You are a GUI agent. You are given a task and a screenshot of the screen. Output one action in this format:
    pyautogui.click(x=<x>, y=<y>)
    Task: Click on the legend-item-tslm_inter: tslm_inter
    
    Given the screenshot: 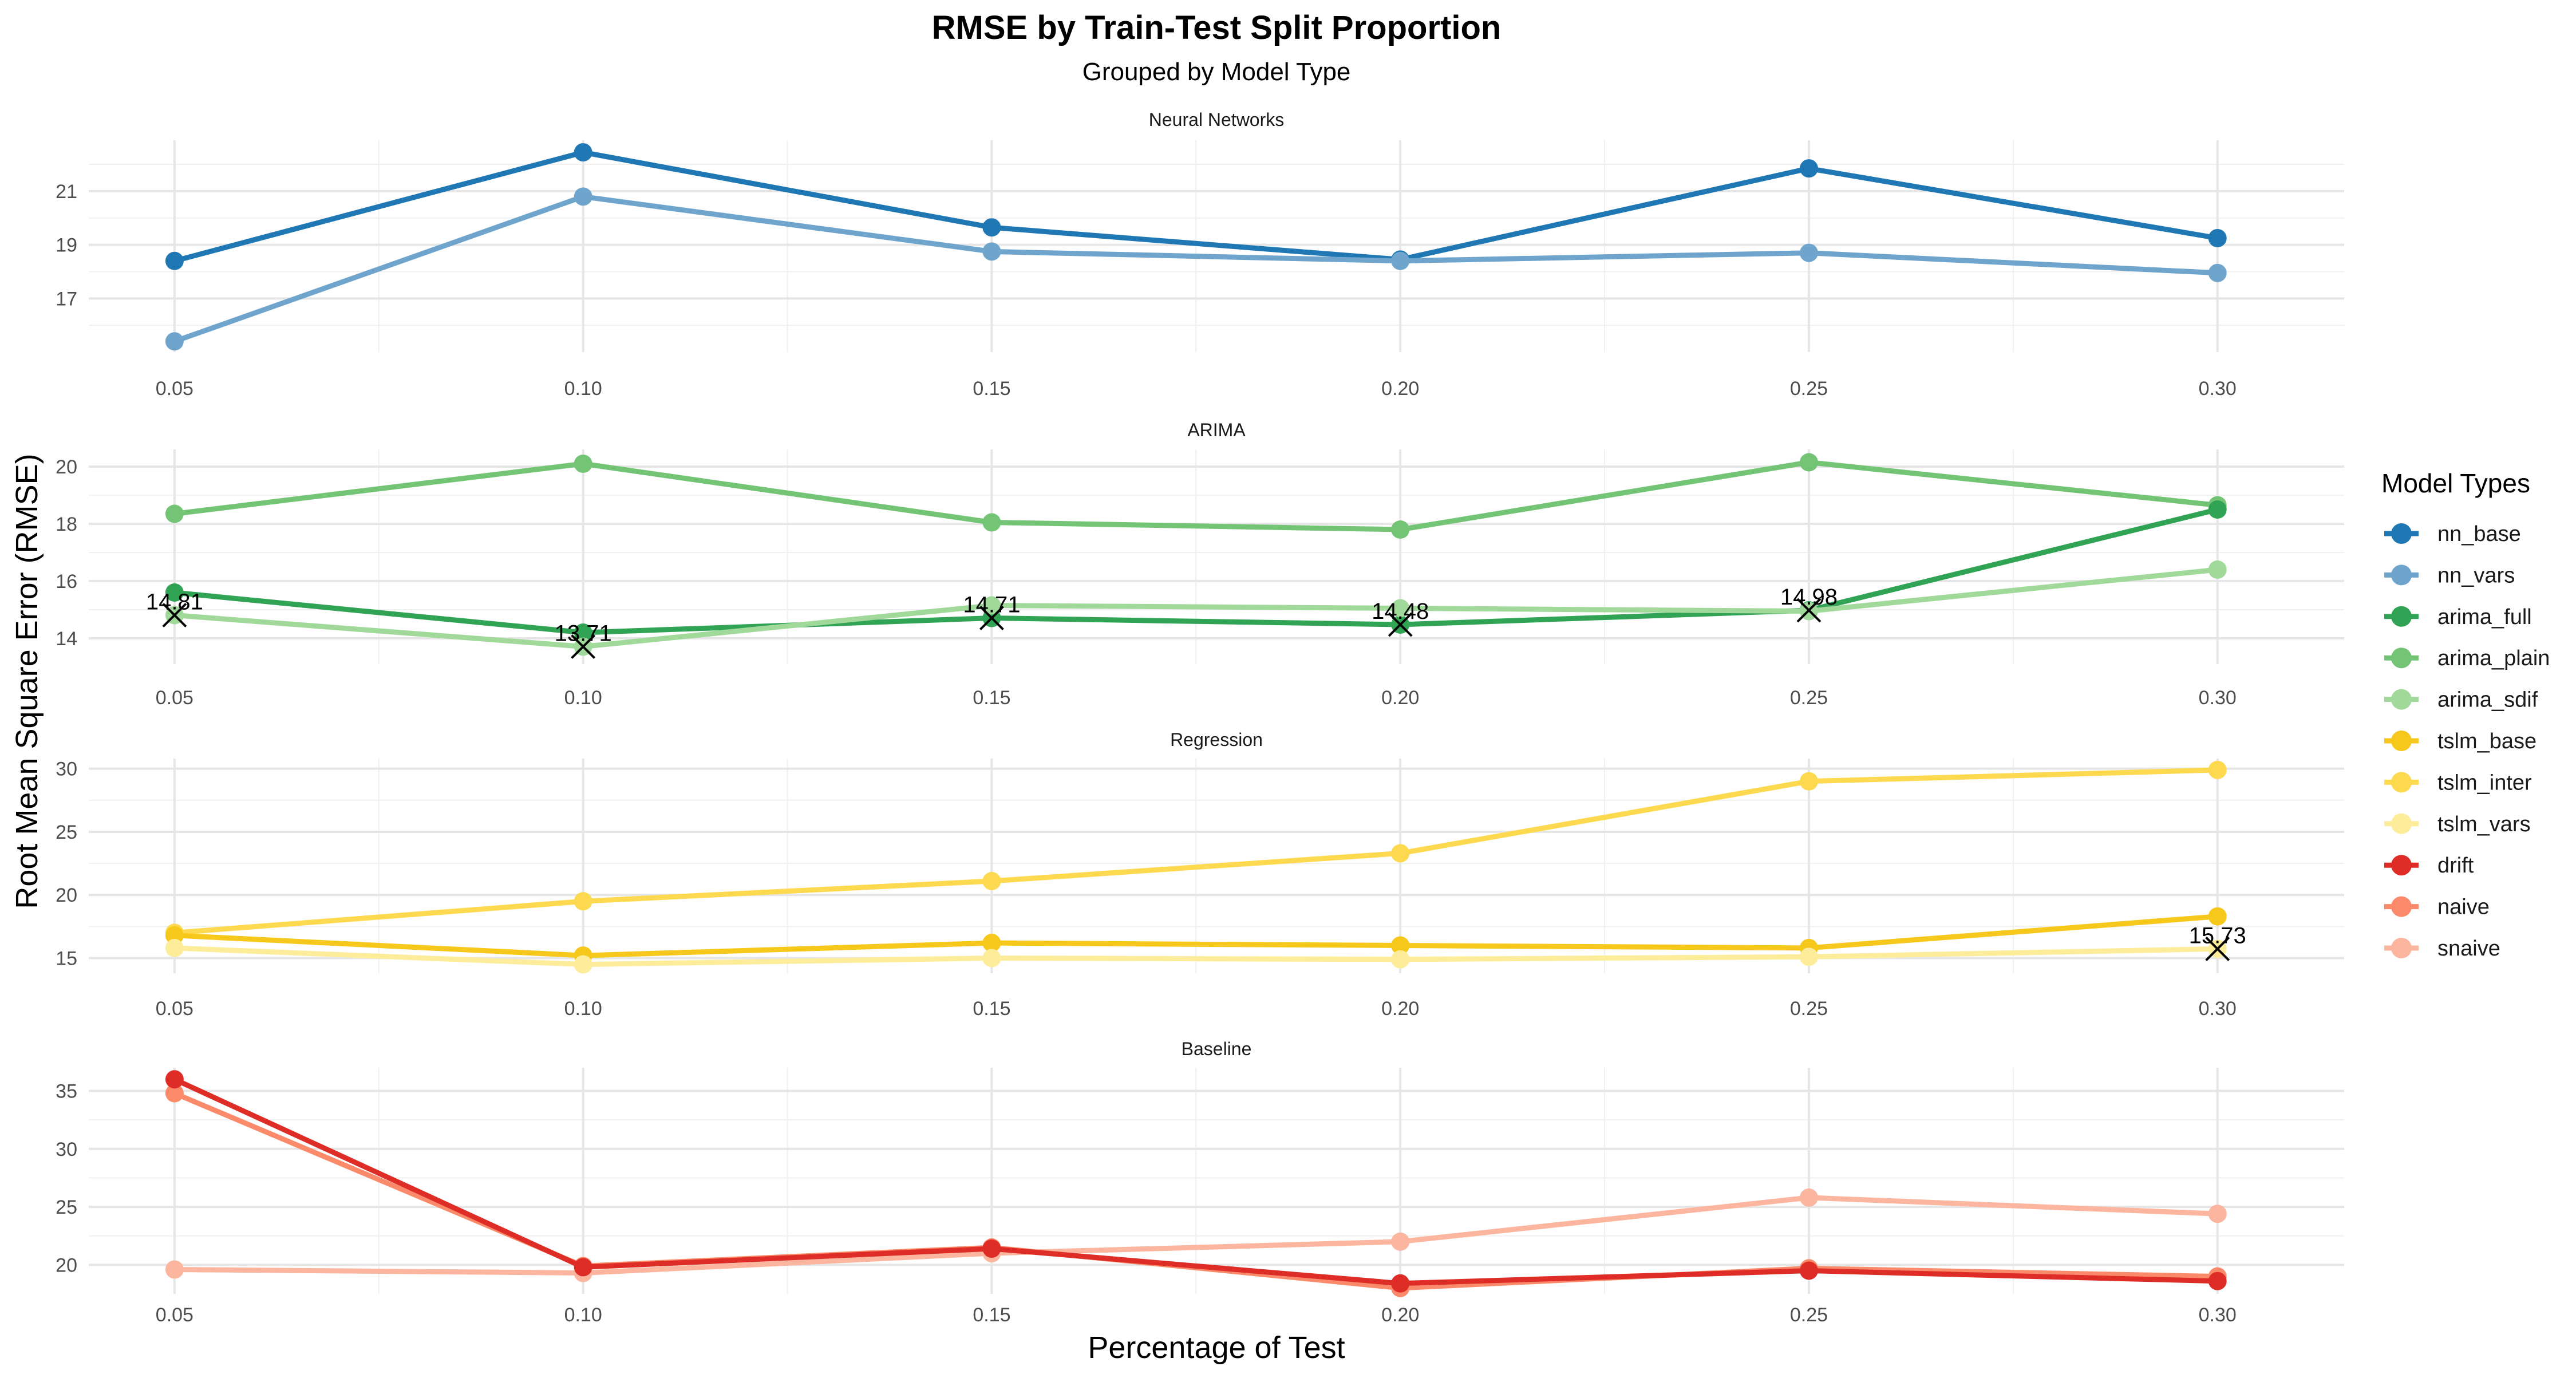 What is the action you would take?
    pyautogui.click(x=2458, y=783)
    